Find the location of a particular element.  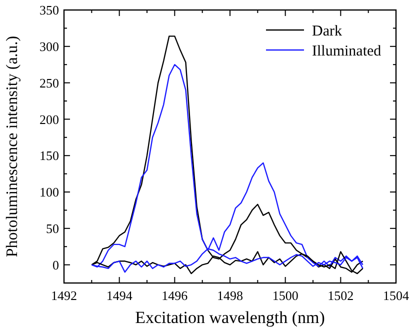

y-tick-label: 150 is located at coordinates (49, 156).